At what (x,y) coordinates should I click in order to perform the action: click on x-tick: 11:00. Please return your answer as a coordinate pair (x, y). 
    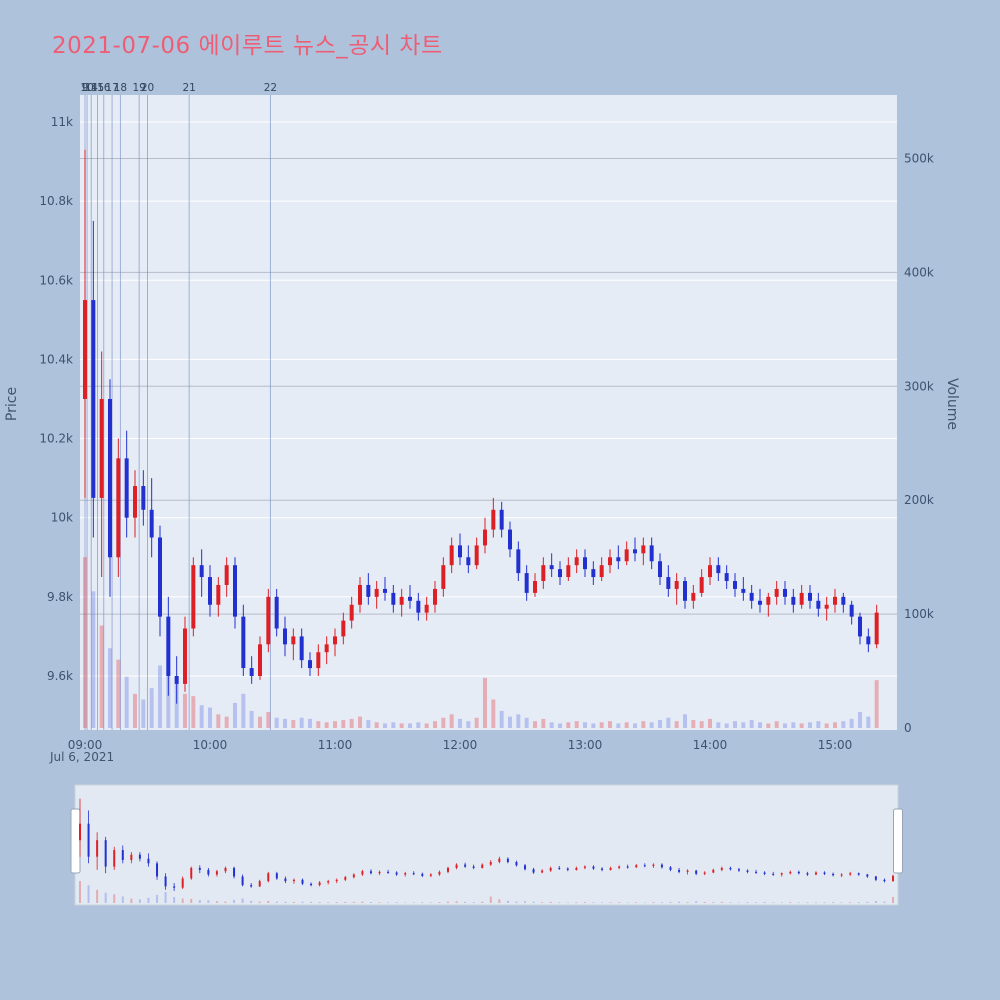
    Looking at the image, I should click on (335, 745).